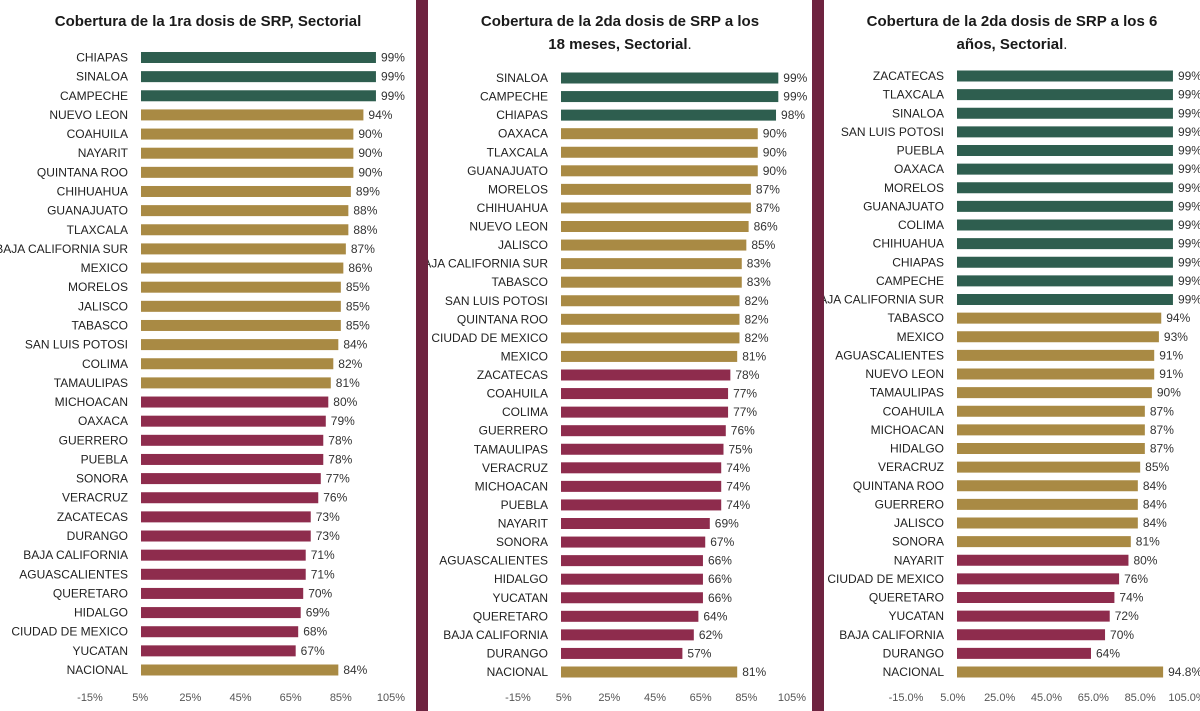  What do you see at coordinates (914, 672) in the screenshot?
I see `category-label: NACIONAL` at bounding box center [914, 672].